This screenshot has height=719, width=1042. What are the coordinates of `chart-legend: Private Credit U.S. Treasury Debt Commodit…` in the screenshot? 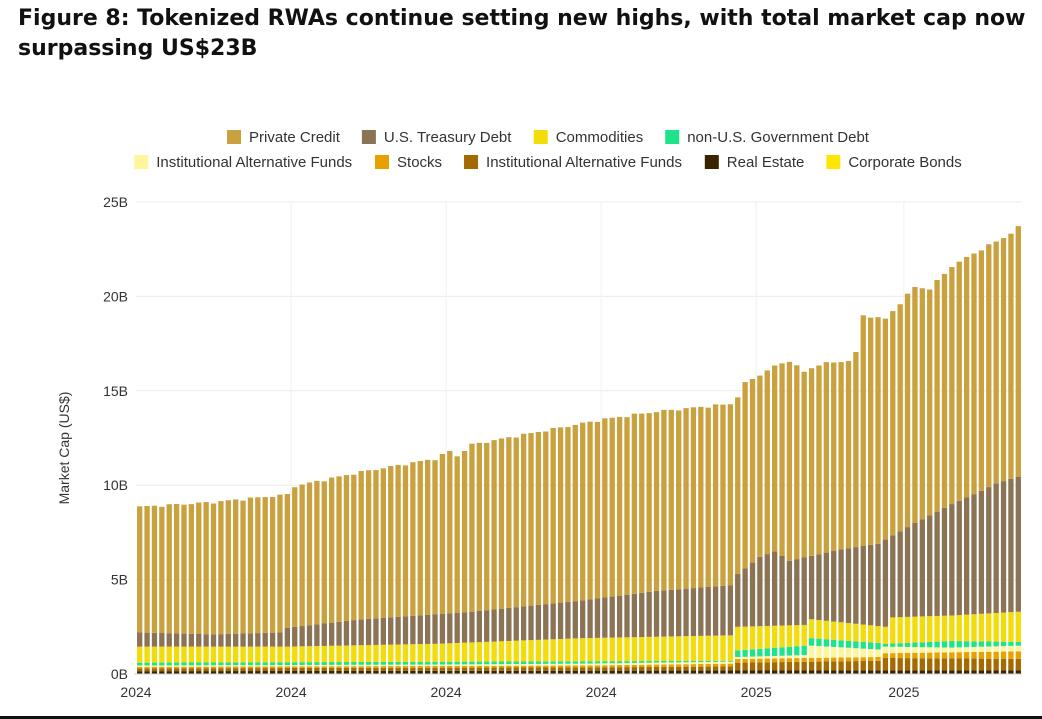 It's located at (548, 150).